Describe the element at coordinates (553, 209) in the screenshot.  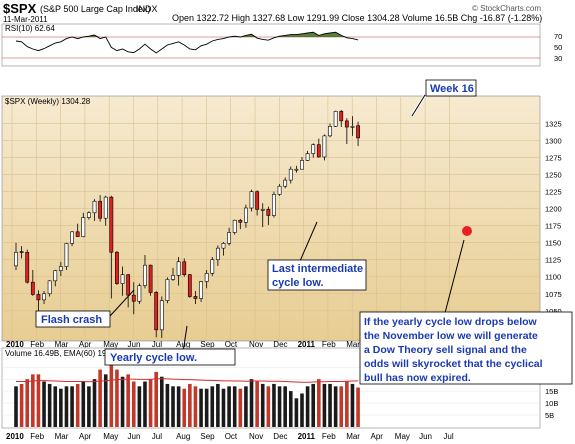
I see `price-y-tick-label: 1200` at that location.